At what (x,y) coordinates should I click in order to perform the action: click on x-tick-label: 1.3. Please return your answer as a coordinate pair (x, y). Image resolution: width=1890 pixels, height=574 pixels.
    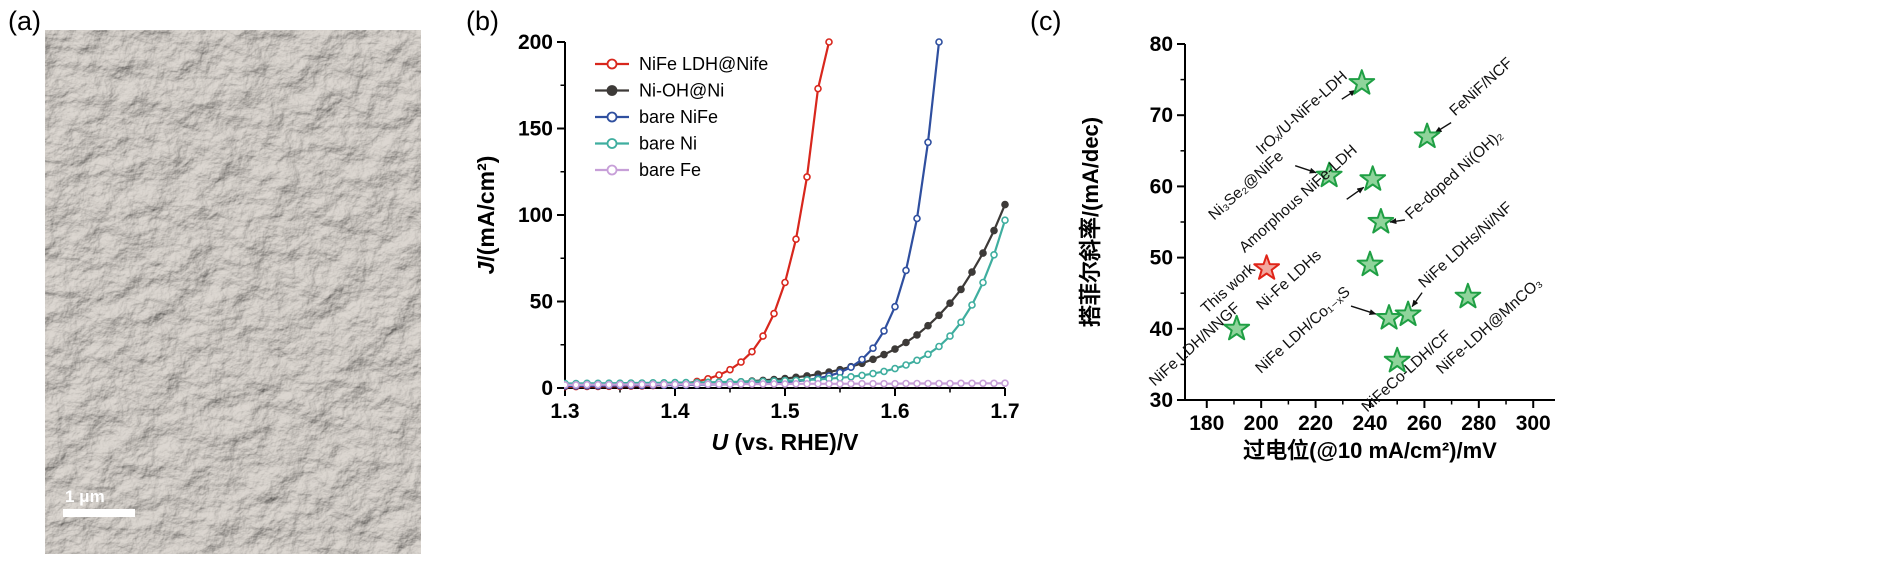
    Looking at the image, I should click on (564, 411).